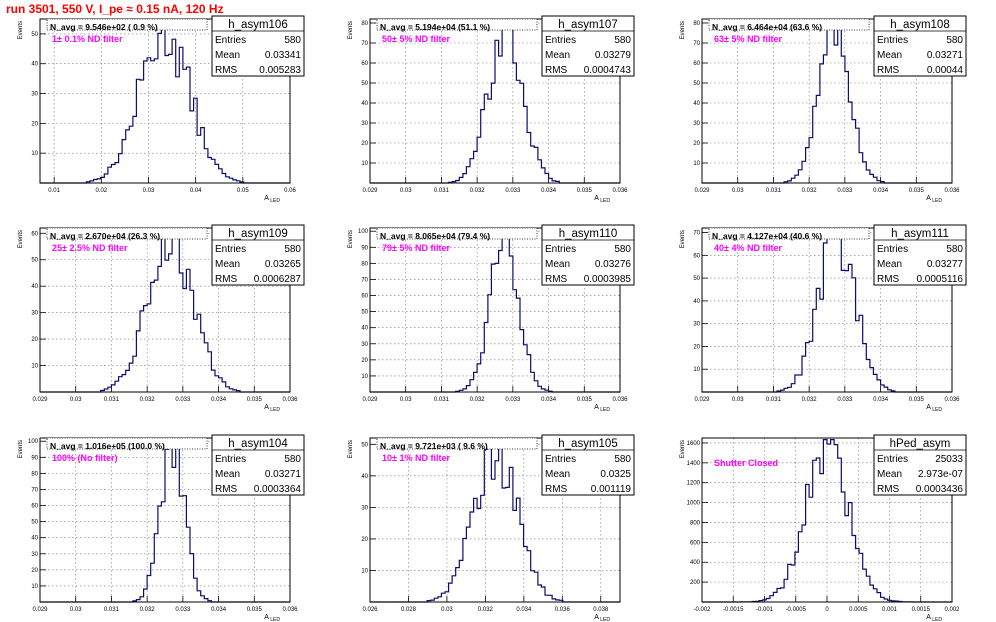  I want to click on run-title: run 3501, 550 V, I_pe ≈ 0.15 nA, 120 Hz, so click(115, 9).